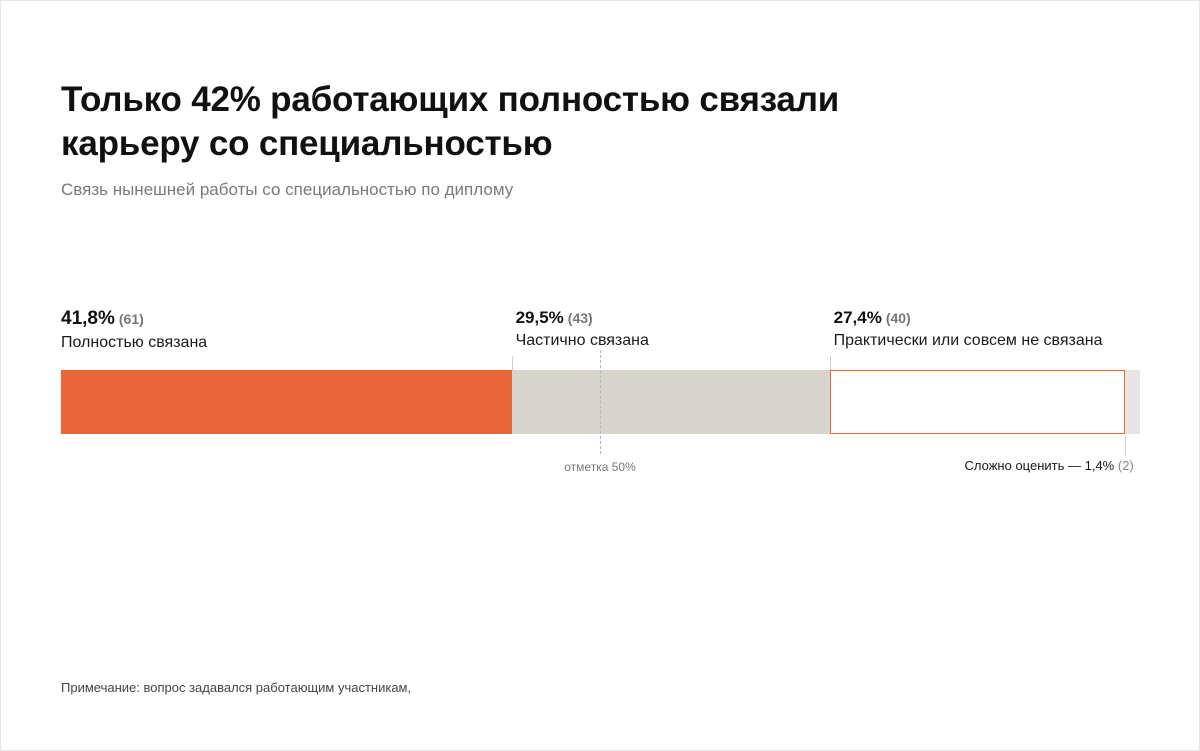 The height and width of the screenshot is (751, 1200). I want to click on fifty-percent-marker-line, so click(600, 402).